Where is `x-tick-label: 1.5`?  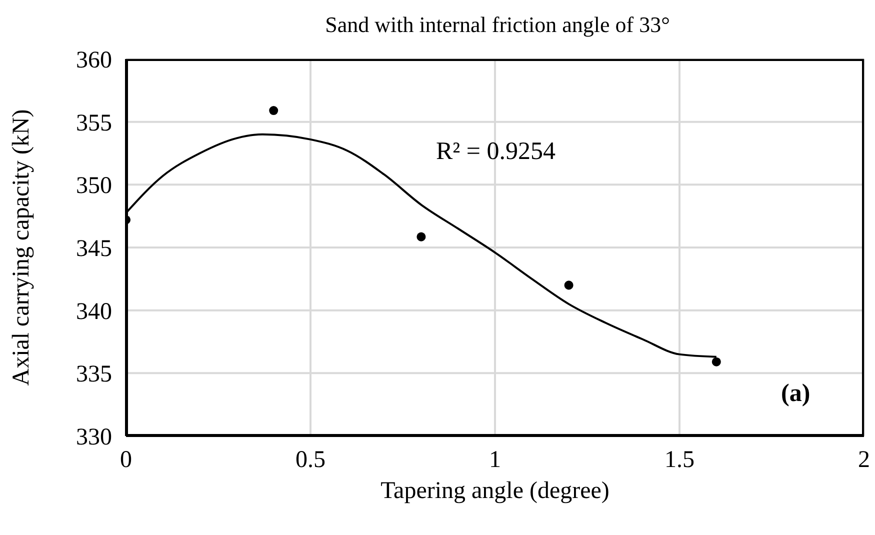
x-tick-label: 1.5 is located at coordinates (679, 460).